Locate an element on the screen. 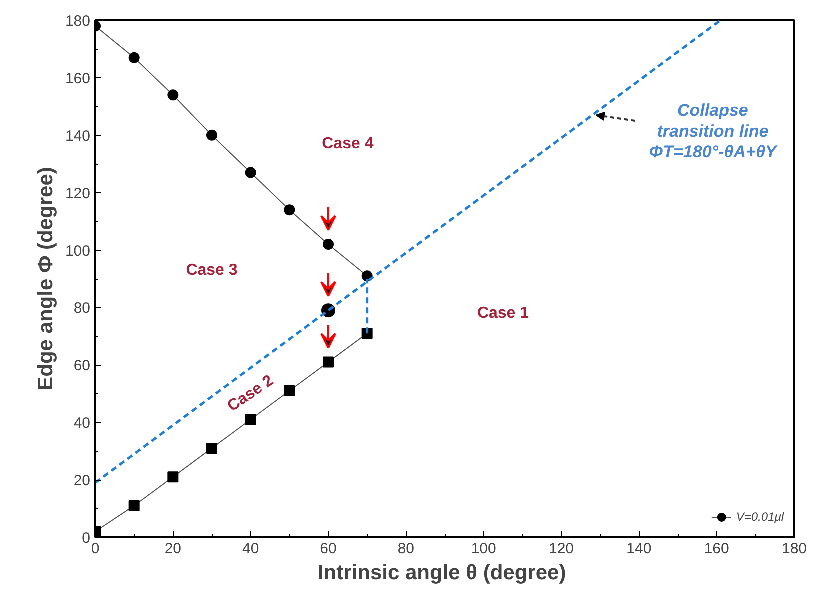 This screenshot has width=814, height=607. x-axis-title: Intrinsic angle θ (degree) is located at coordinates (442, 573).